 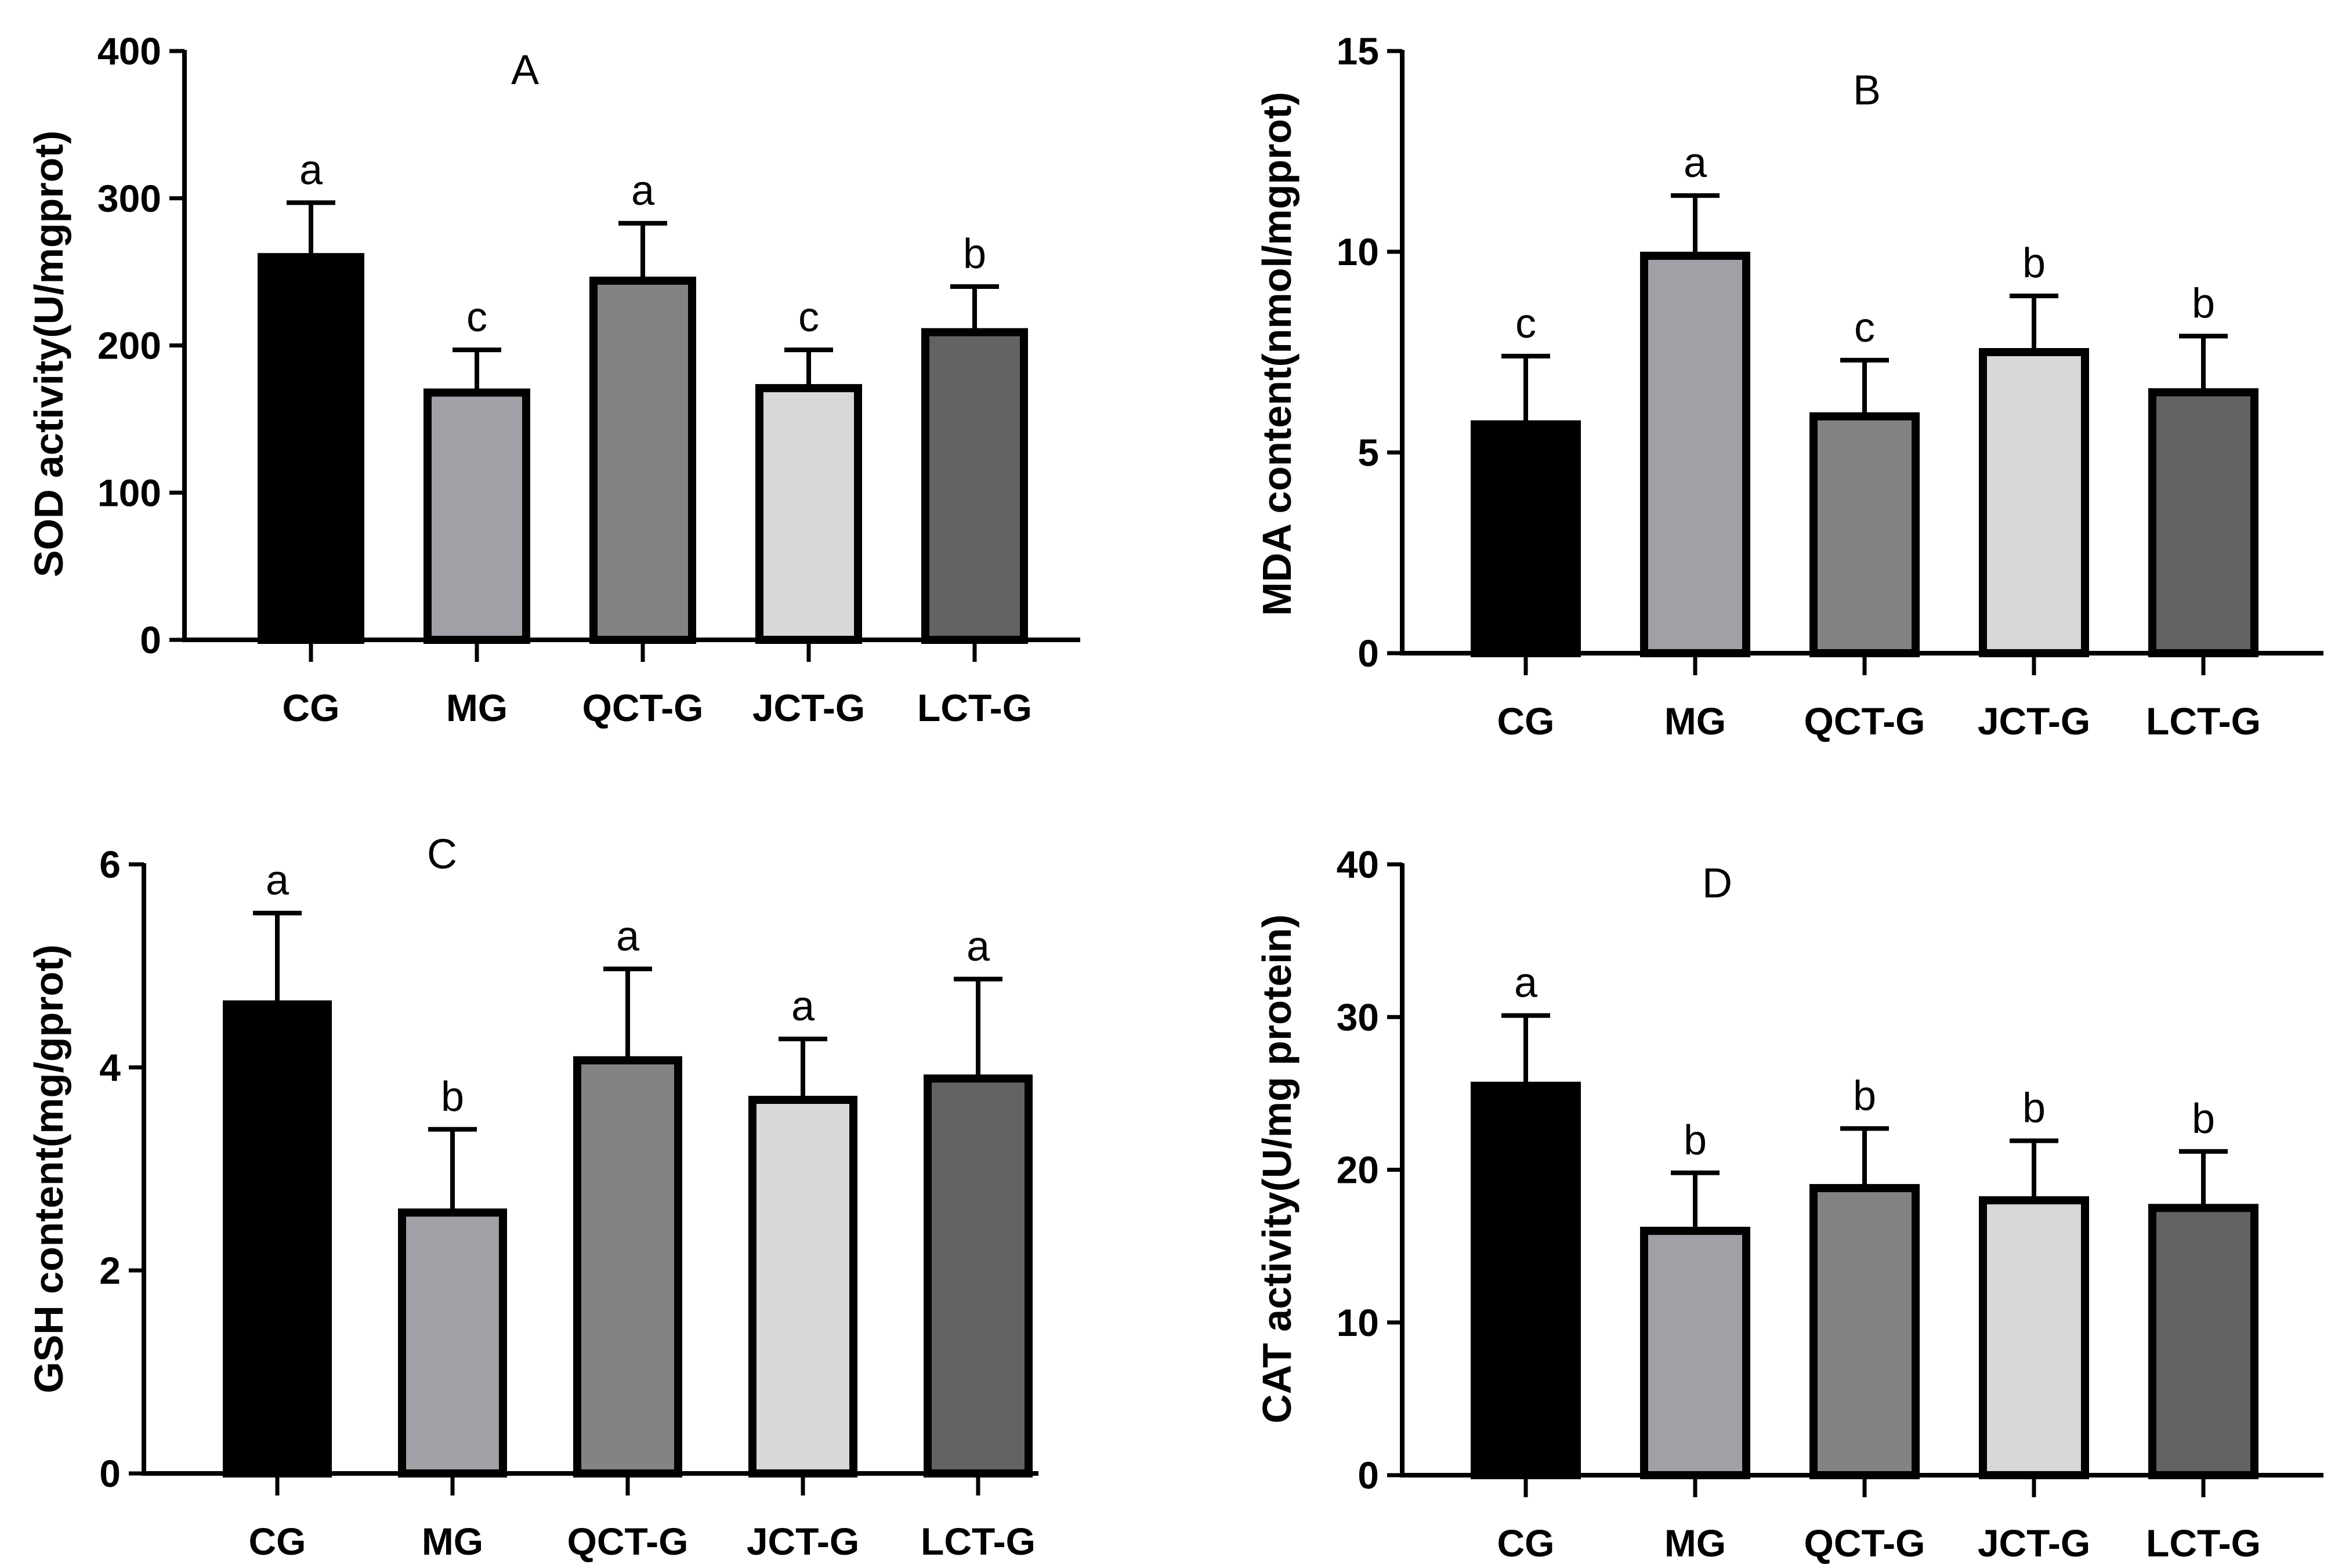 What do you see at coordinates (1358, 1170) in the screenshot?
I see `y-tick-label: 20` at bounding box center [1358, 1170].